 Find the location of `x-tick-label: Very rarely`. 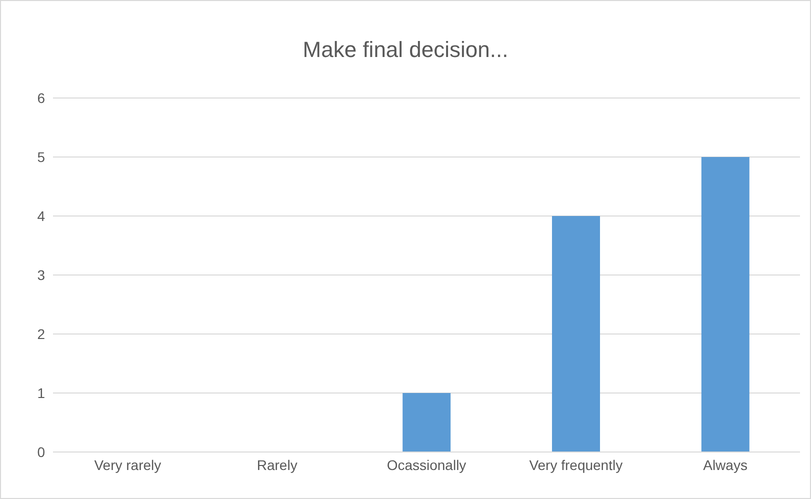

x-tick-label: Very rarely is located at coordinates (128, 464).